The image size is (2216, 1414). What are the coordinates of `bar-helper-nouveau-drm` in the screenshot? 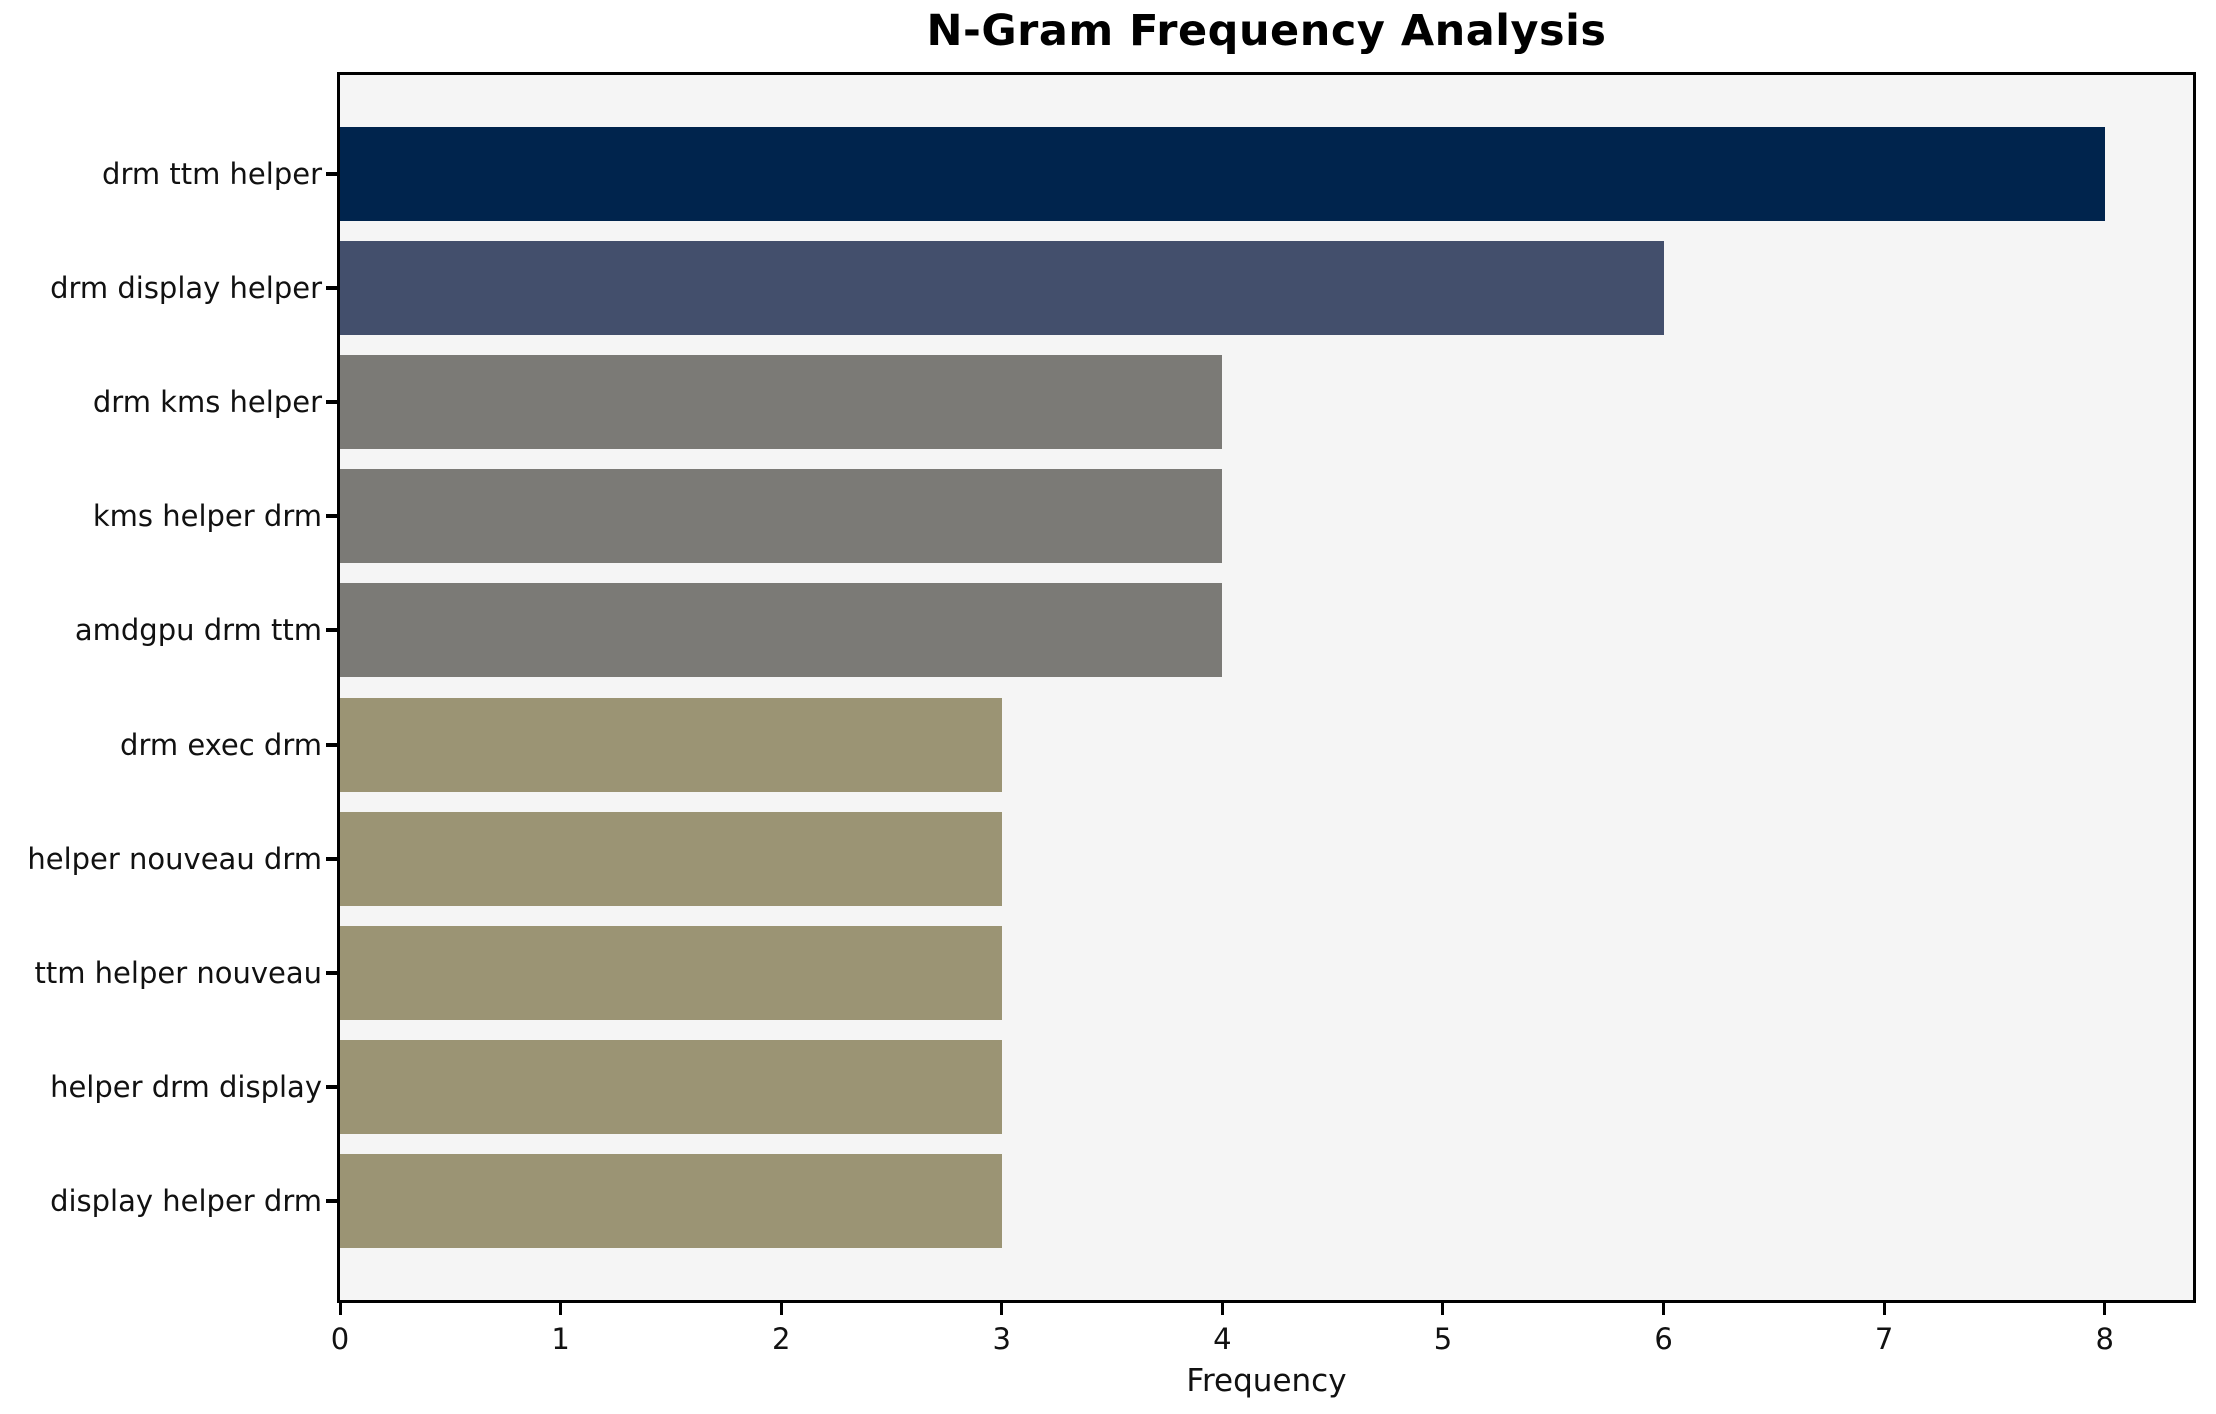 It's located at (671, 858).